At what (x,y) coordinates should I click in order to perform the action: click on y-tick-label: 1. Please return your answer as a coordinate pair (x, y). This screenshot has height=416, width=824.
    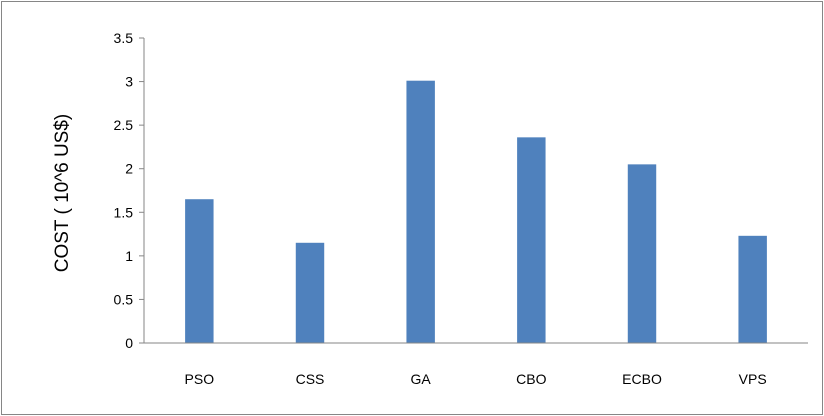
    Looking at the image, I should click on (129, 256).